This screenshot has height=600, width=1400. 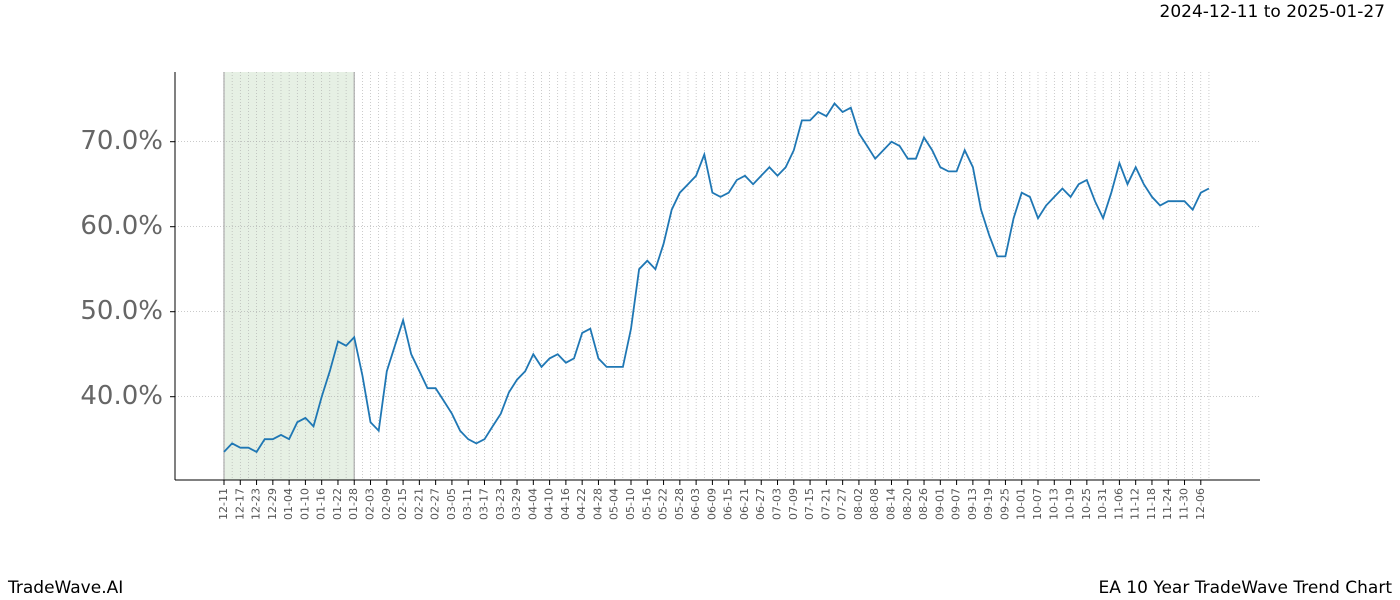 What do you see at coordinates (793, 504) in the screenshot?
I see `x-tick-label: 07-09` at bounding box center [793, 504].